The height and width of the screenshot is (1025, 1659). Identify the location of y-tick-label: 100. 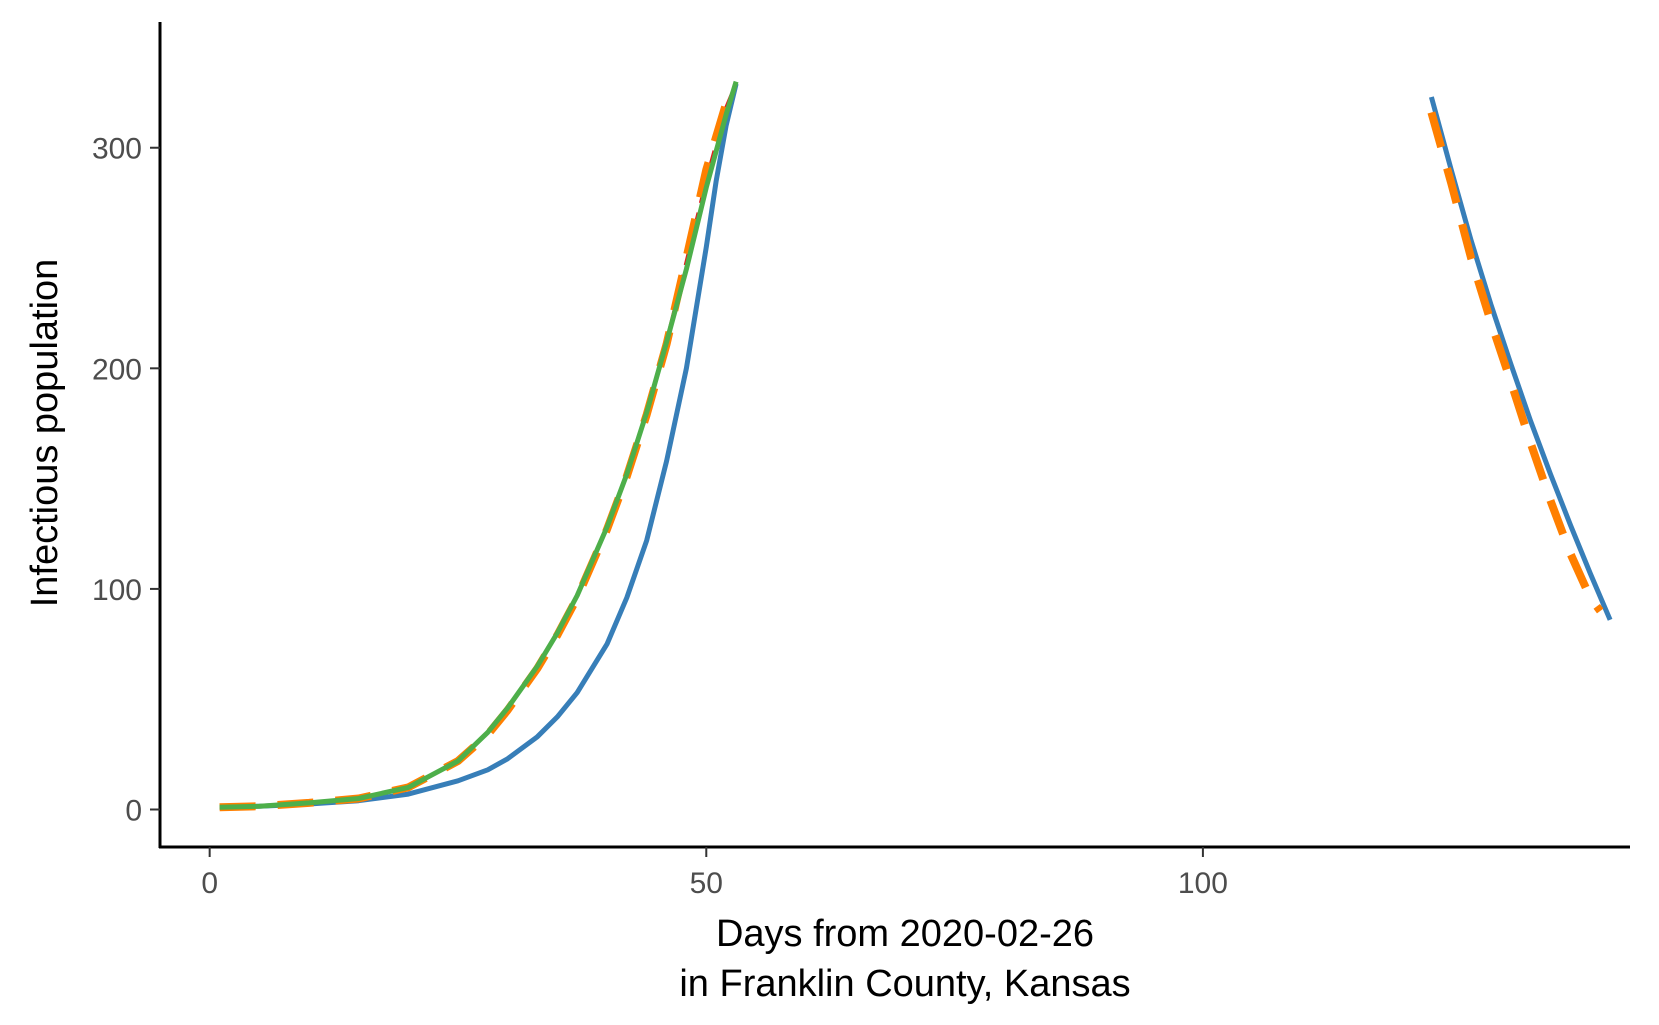
(117, 590).